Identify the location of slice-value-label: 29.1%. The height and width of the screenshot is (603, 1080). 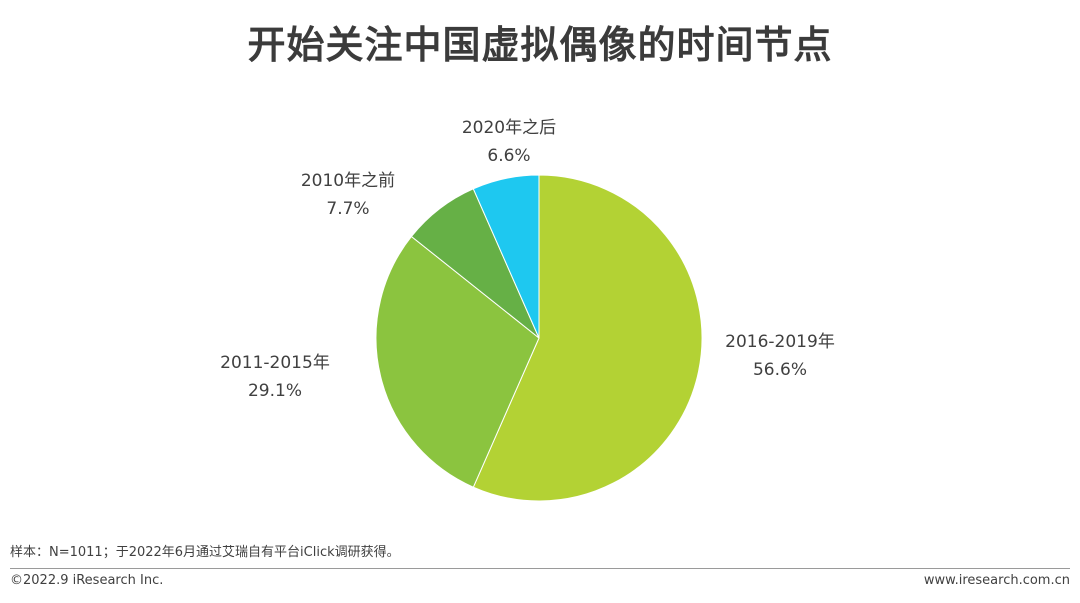
(275, 391).